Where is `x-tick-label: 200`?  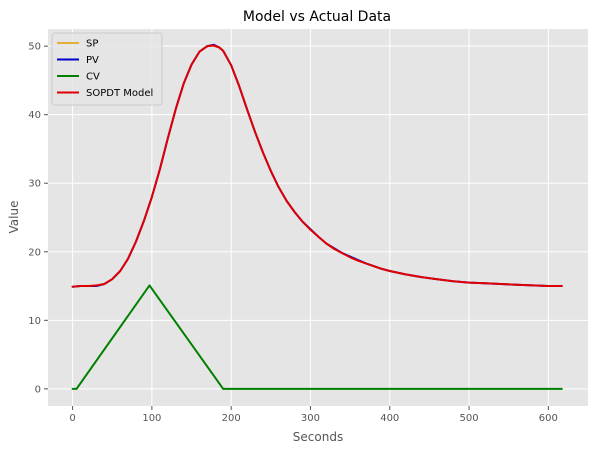
x-tick-label: 200 is located at coordinates (231, 418).